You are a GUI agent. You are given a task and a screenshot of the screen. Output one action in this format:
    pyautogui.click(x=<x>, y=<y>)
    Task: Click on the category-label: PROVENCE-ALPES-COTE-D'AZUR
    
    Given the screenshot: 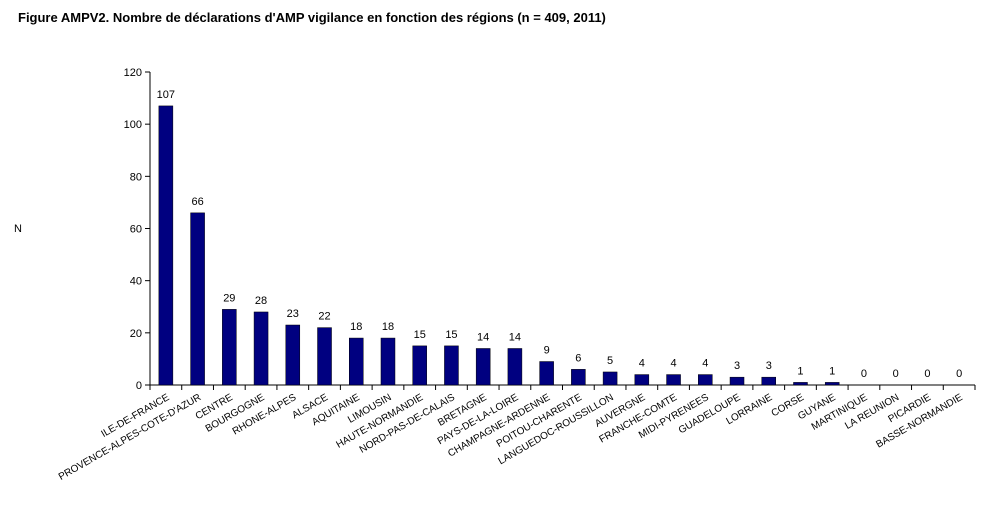 What is the action you would take?
    pyautogui.click(x=130, y=437)
    